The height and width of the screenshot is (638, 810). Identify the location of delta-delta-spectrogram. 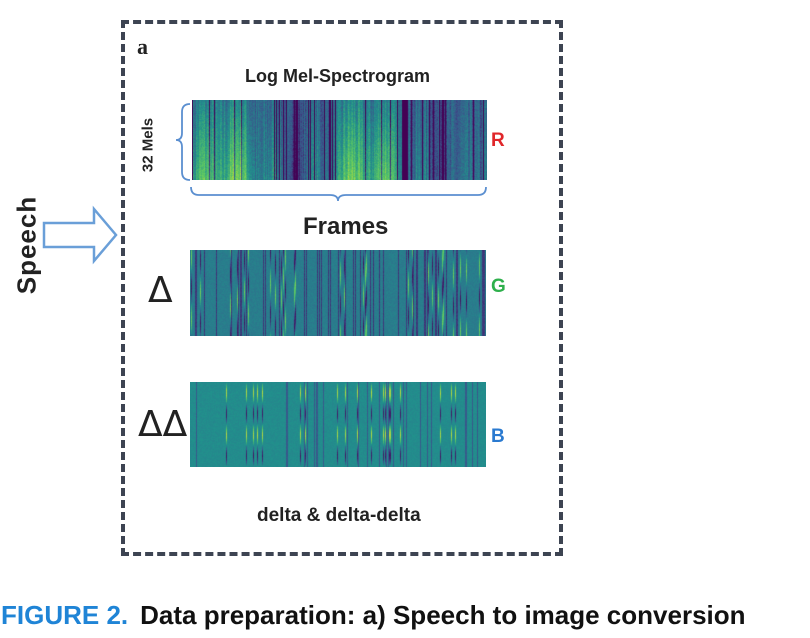
(338, 424).